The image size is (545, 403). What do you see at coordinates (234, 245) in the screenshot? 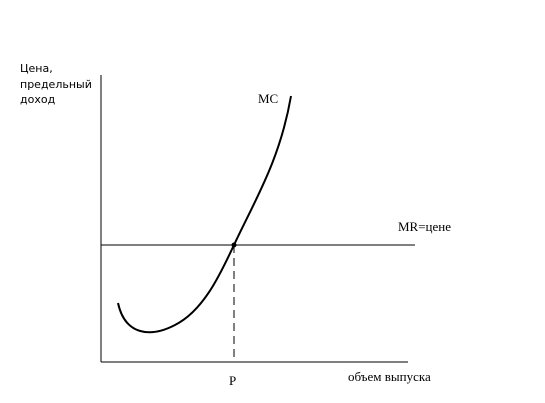
I see `equilibrium-point` at bounding box center [234, 245].